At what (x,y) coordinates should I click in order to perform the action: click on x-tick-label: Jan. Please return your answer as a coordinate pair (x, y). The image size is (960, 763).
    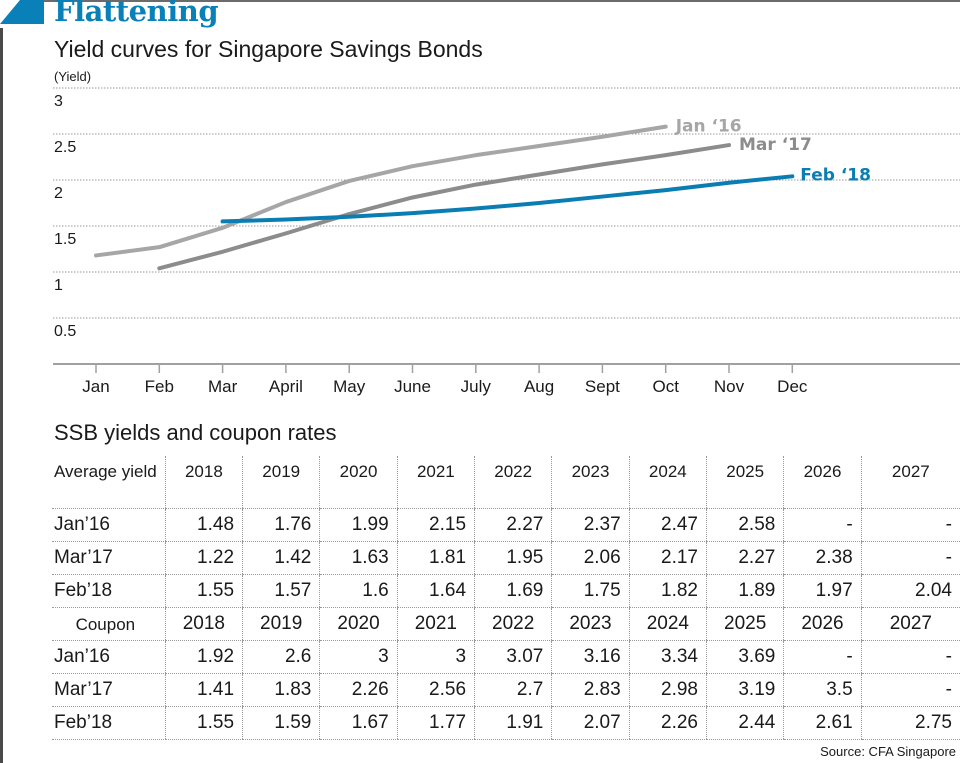
    Looking at the image, I should click on (95, 386).